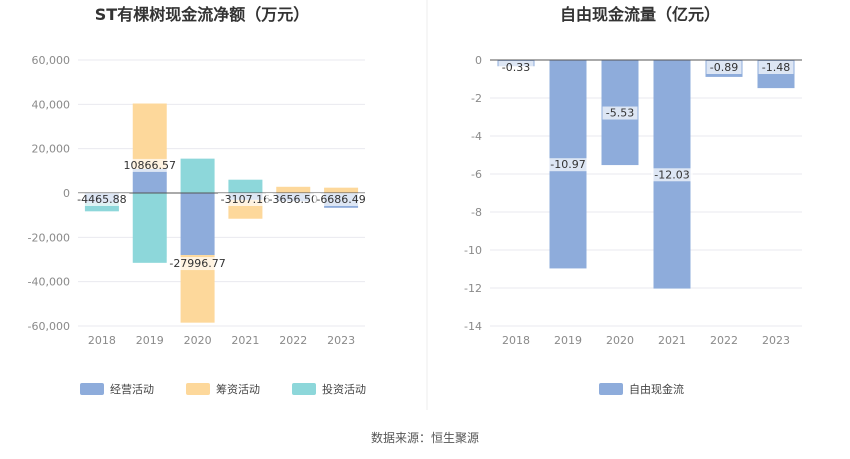 This screenshot has height=459, width=850. I want to click on y-tick-label: -4, so click(476, 136).